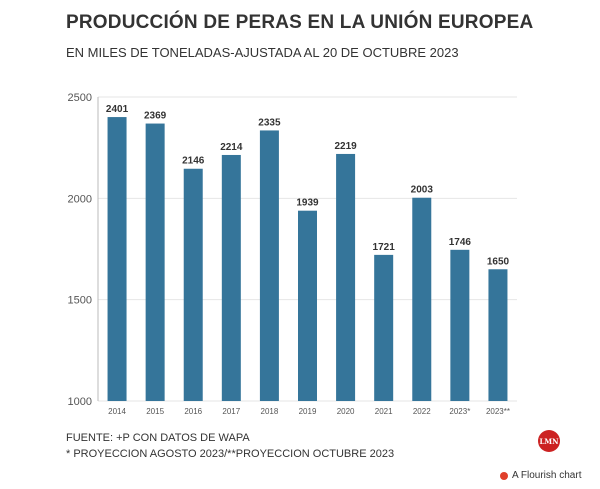 Image resolution: width=600 pixels, height=489 pixels. I want to click on flourish-credit-label: A Flourish chart, so click(547, 475).